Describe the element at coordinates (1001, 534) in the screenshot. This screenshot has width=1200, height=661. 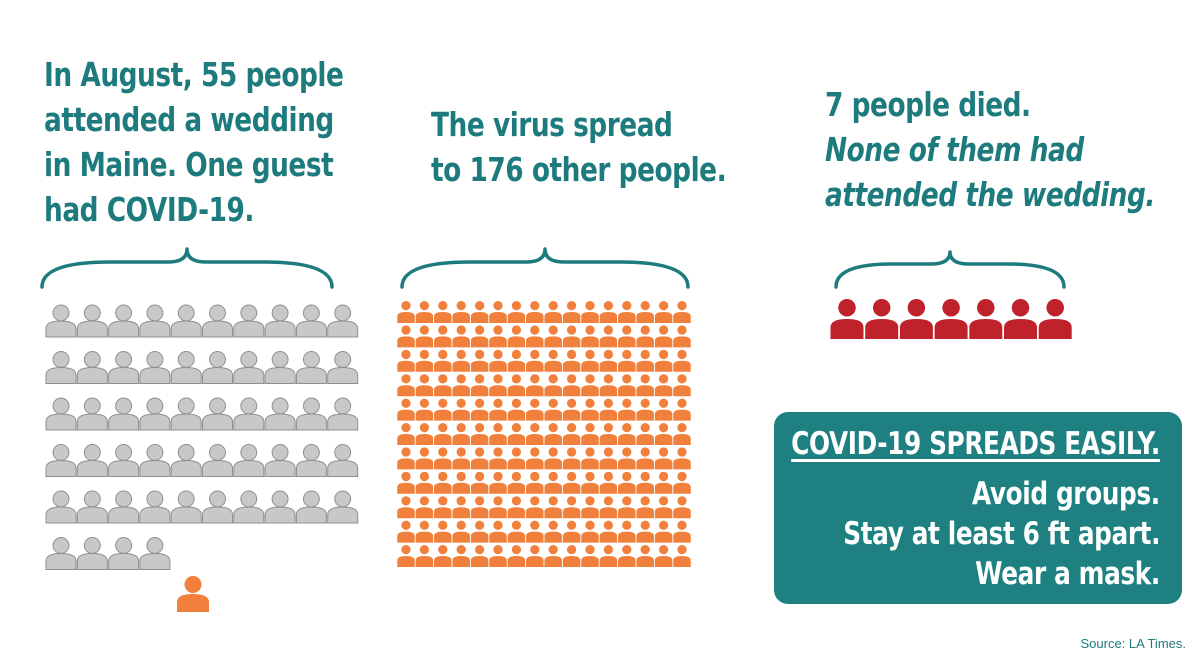
I see `tip-distance: Stay at least 6 ft apart.` at that location.